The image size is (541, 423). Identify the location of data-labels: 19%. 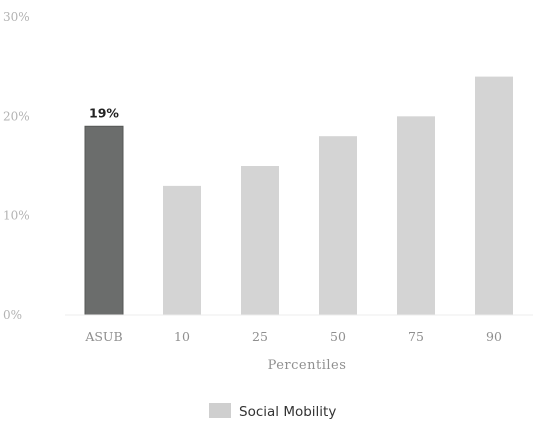
(104, 112).